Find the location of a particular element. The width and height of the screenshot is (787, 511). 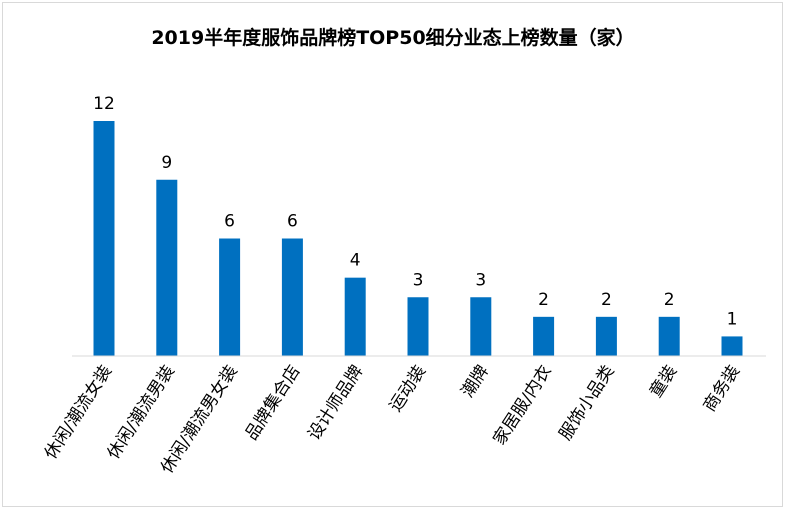

x-tick-label: 潮牌 is located at coordinates (475, 381).